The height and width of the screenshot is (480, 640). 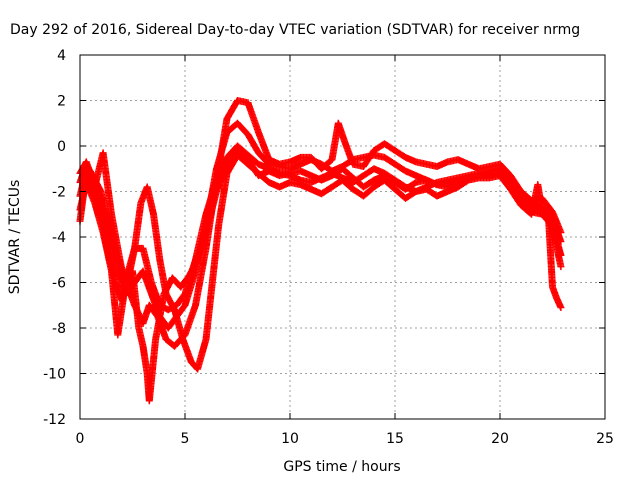 What do you see at coordinates (80, 439) in the screenshot?
I see `x-tick-label: 0` at bounding box center [80, 439].